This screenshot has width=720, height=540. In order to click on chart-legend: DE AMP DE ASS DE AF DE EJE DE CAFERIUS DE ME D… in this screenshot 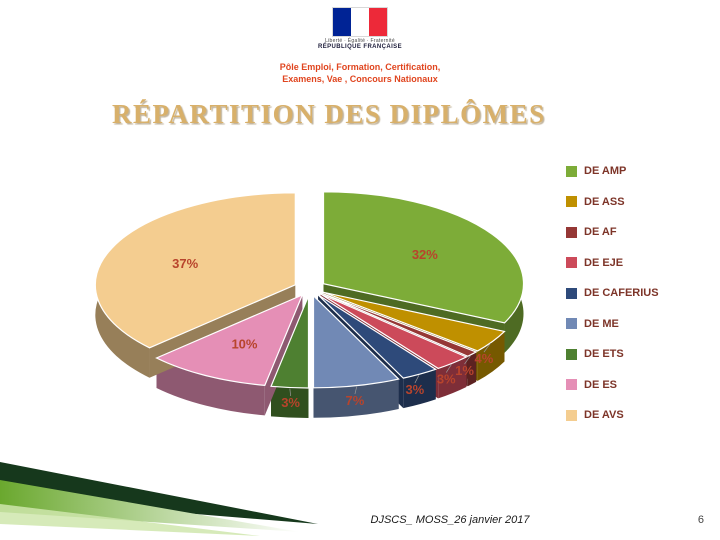, I will do `click(612, 302)`.